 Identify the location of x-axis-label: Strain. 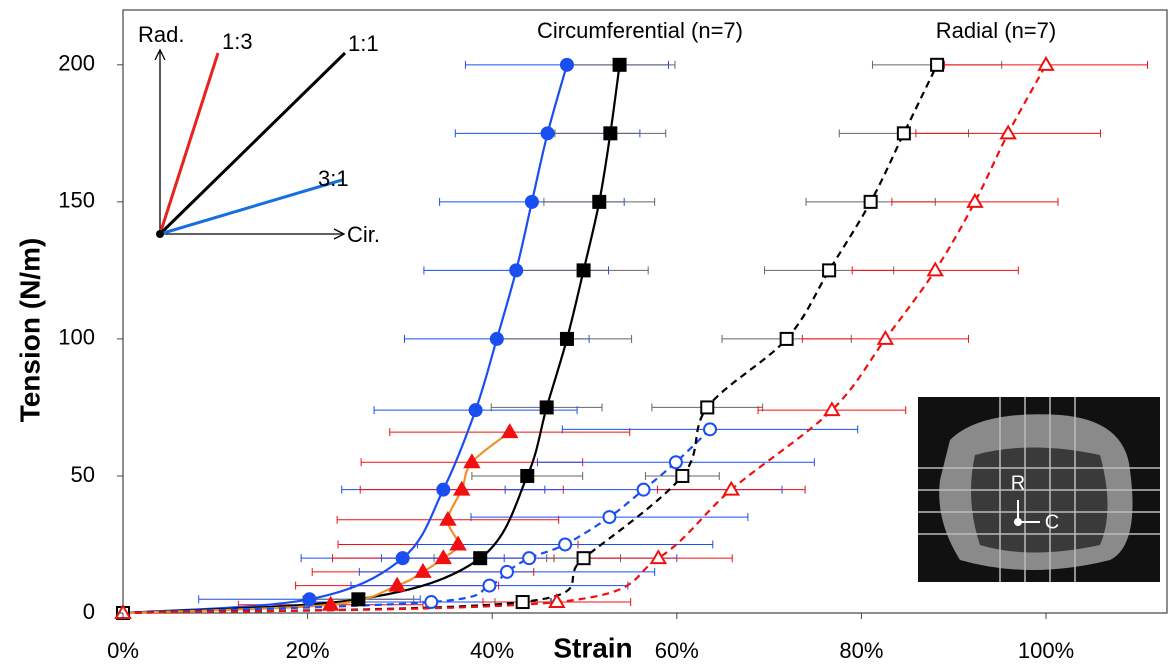
(592, 647).